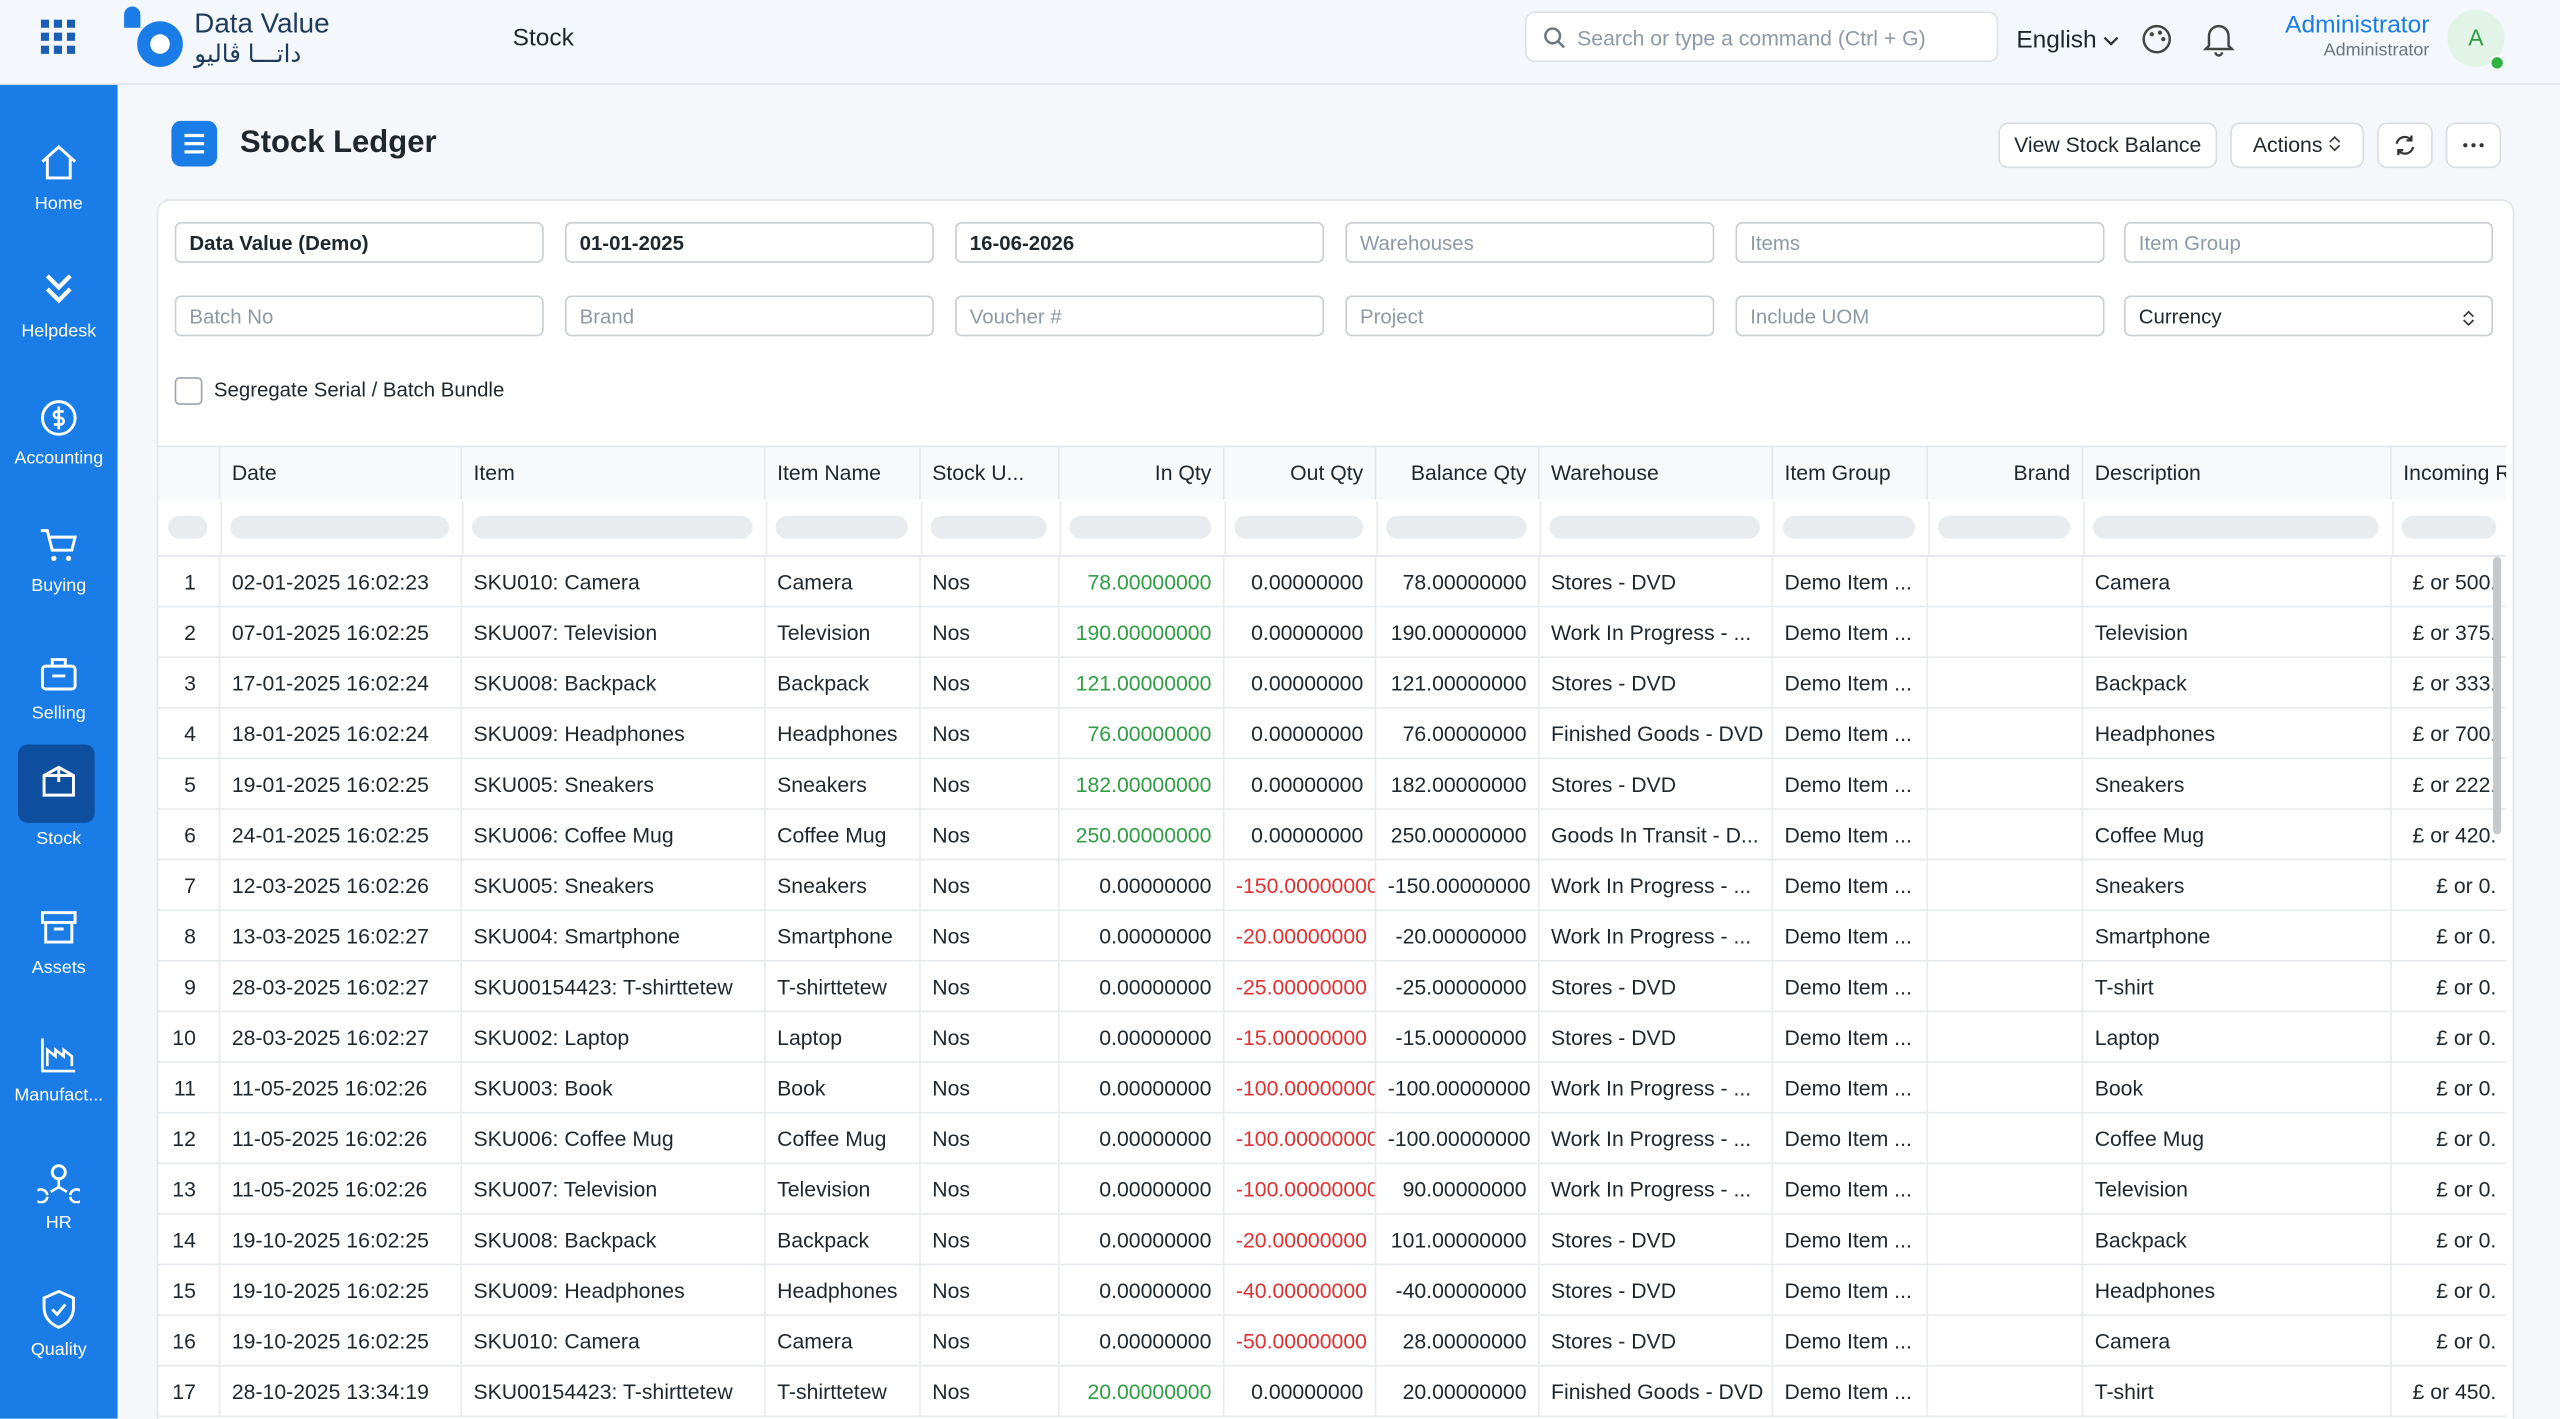 This screenshot has height=1419, width=2560. Describe the element at coordinates (1140, 316) in the screenshot. I see `filter-field: Voucher #` at that location.